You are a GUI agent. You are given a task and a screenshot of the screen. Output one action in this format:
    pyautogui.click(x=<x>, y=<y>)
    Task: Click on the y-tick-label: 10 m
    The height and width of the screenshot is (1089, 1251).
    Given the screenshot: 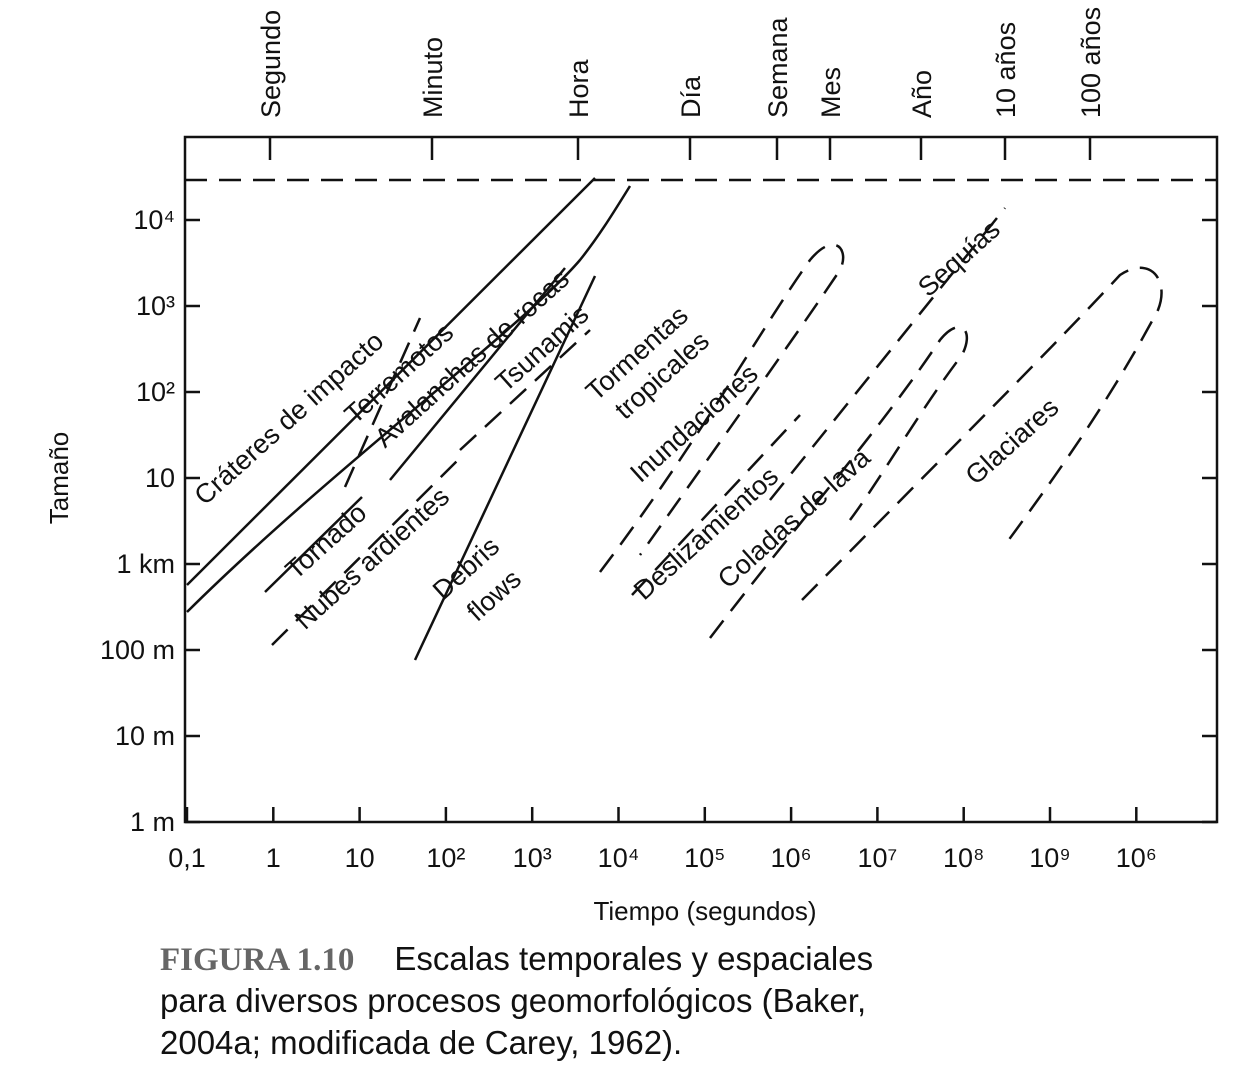 What is the action you would take?
    pyautogui.click(x=145, y=736)
    